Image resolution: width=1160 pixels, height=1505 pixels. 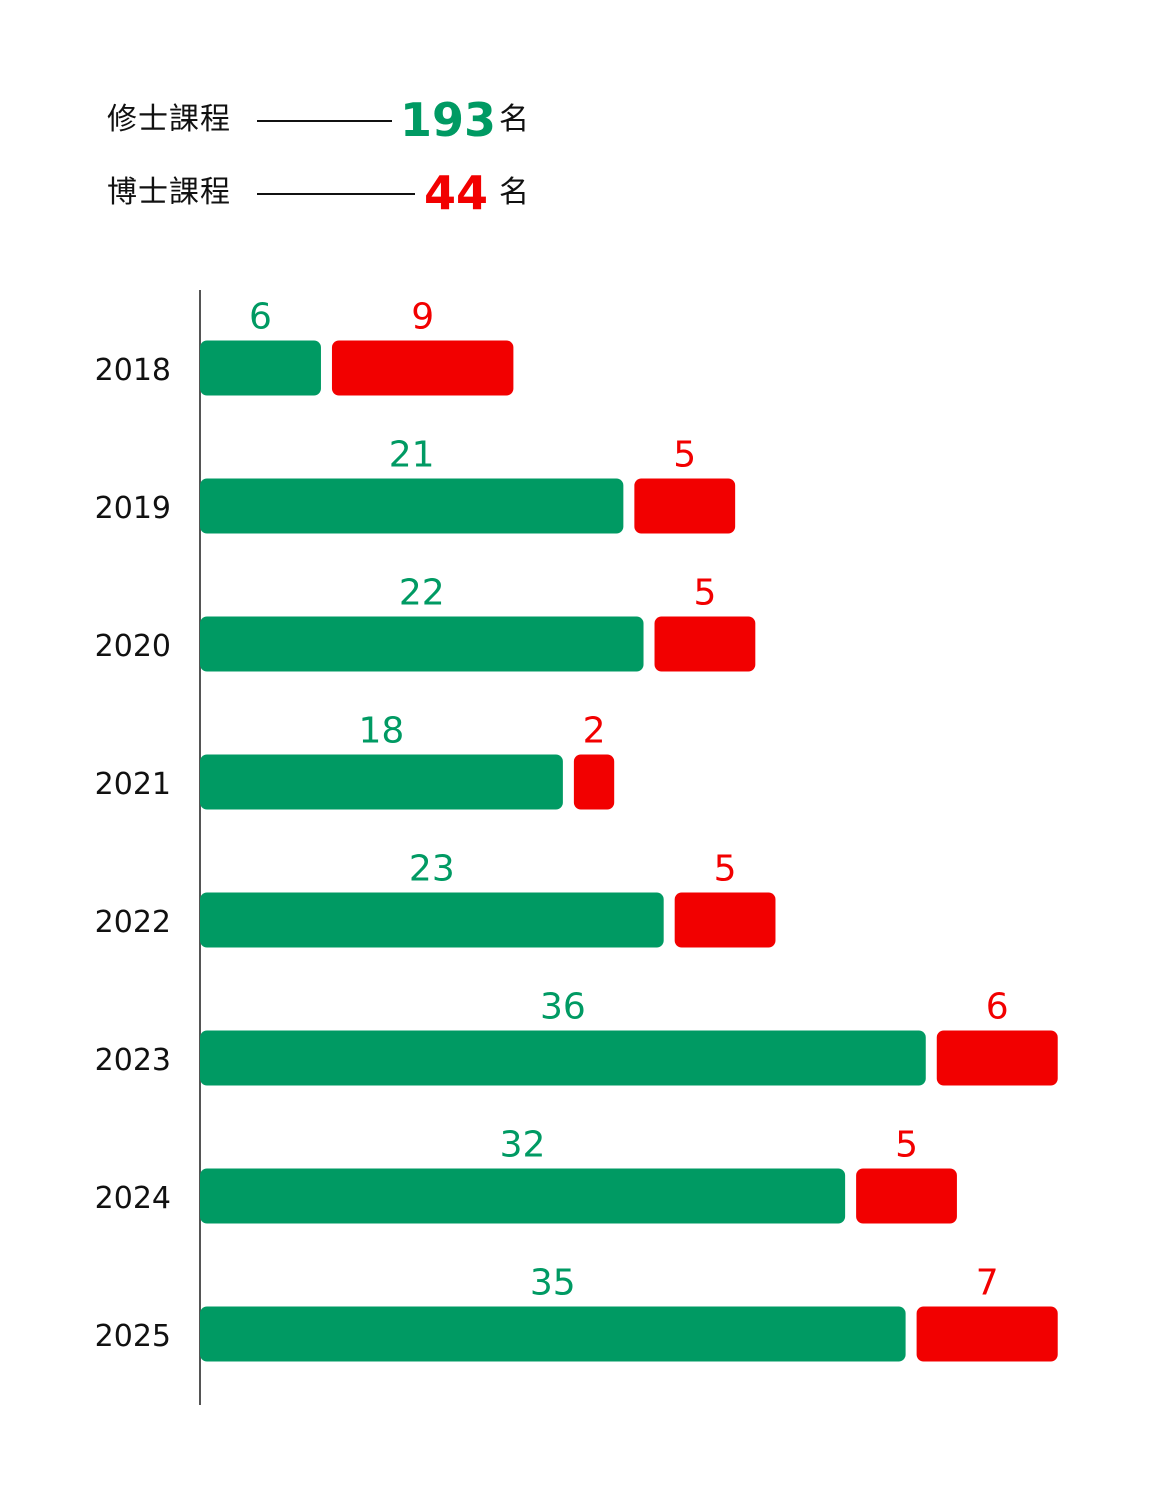 What do you see at coordinates (563, 1007) in the screenshot?
I see `data-label-master: 36` at bounding box center [563, 1007].